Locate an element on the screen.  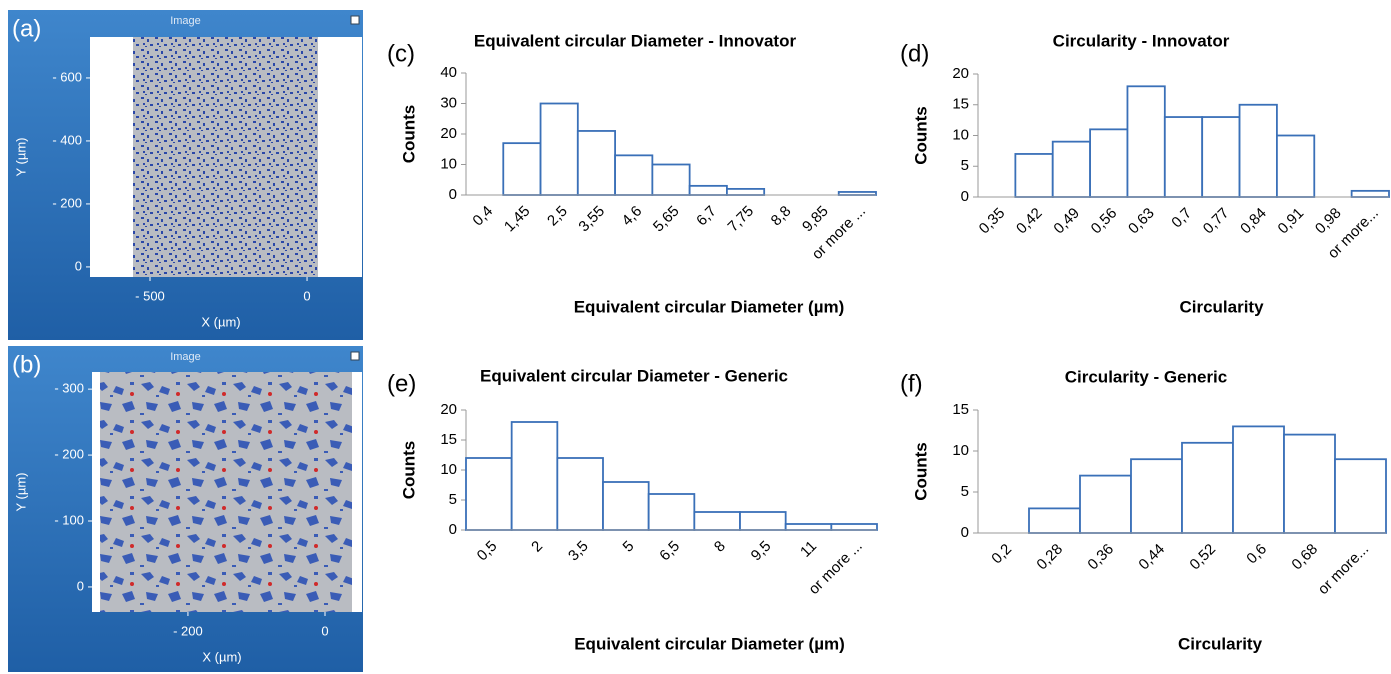
x-tick-label: 0,52 is located at coordinates (1202, 557).